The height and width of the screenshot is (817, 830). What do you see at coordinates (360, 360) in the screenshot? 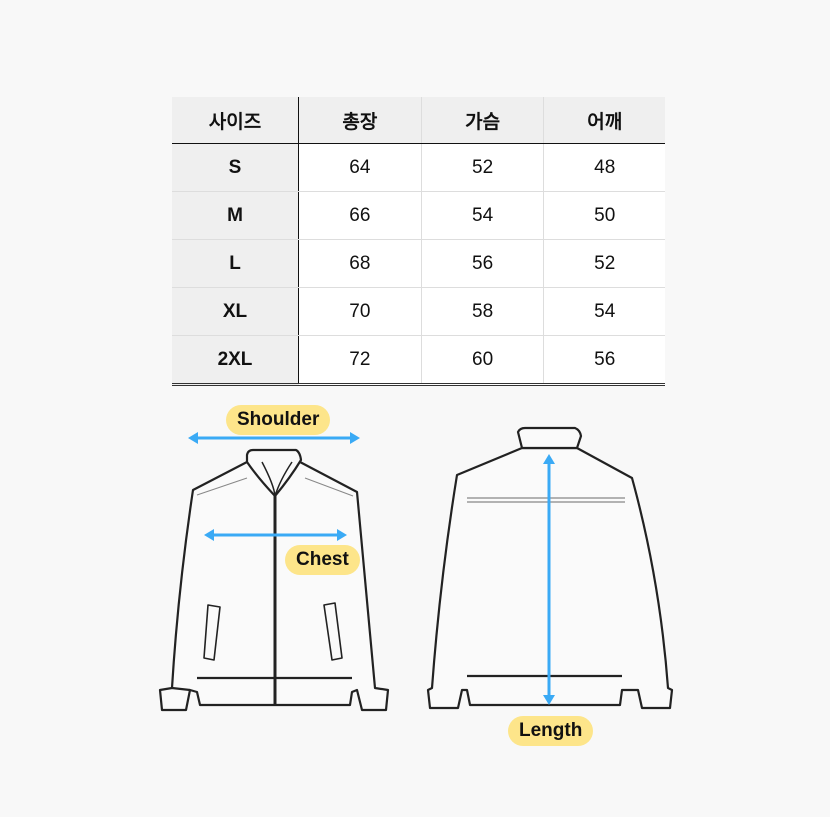
I see `length-cell: 72` at bounding box center [360, 360].